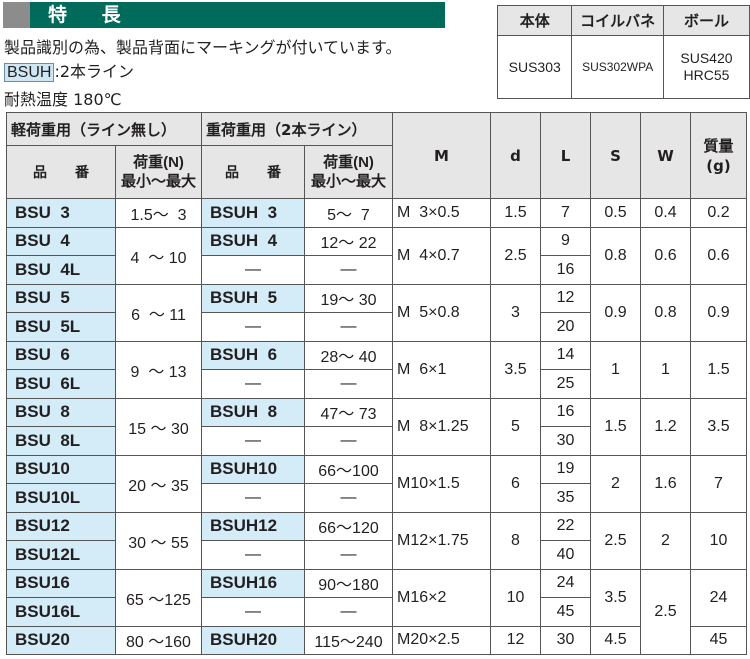  What do you see at coordinates (665, 483) in the screenshot?
I see `dimension-w: 1.6` at bounding box center [665, 483].